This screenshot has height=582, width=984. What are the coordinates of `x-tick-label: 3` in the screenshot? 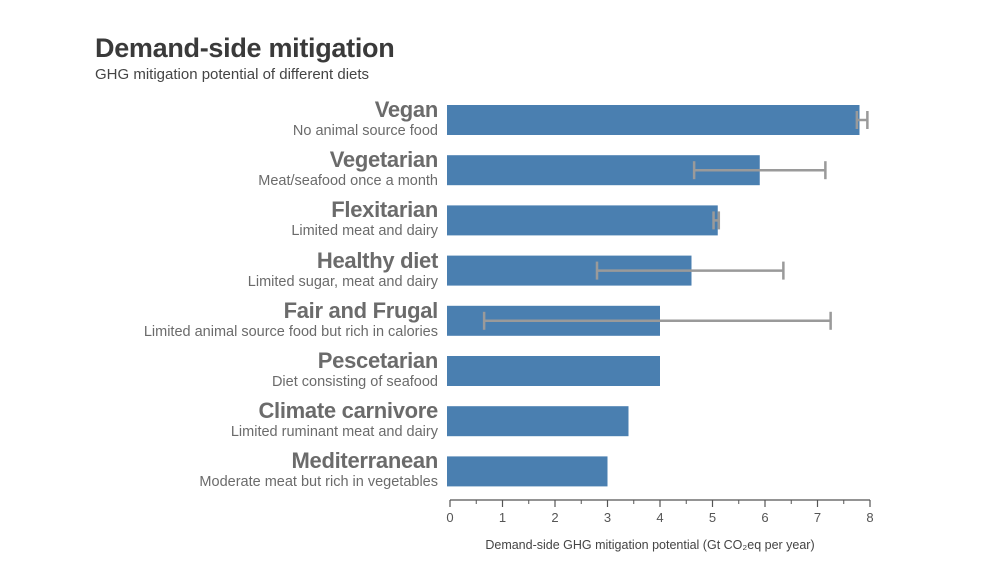 It's located at (607, 517).